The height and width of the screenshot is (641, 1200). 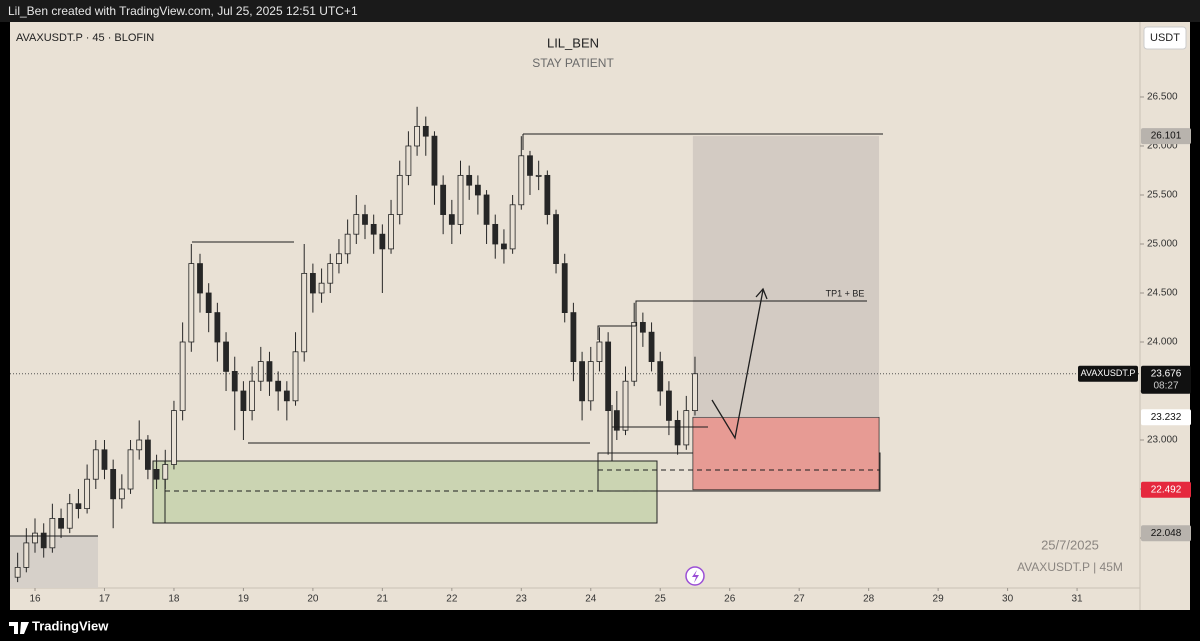 I want to click on watermark: AVAXUSDT.P | 45M, so click(x=1070, y=567).